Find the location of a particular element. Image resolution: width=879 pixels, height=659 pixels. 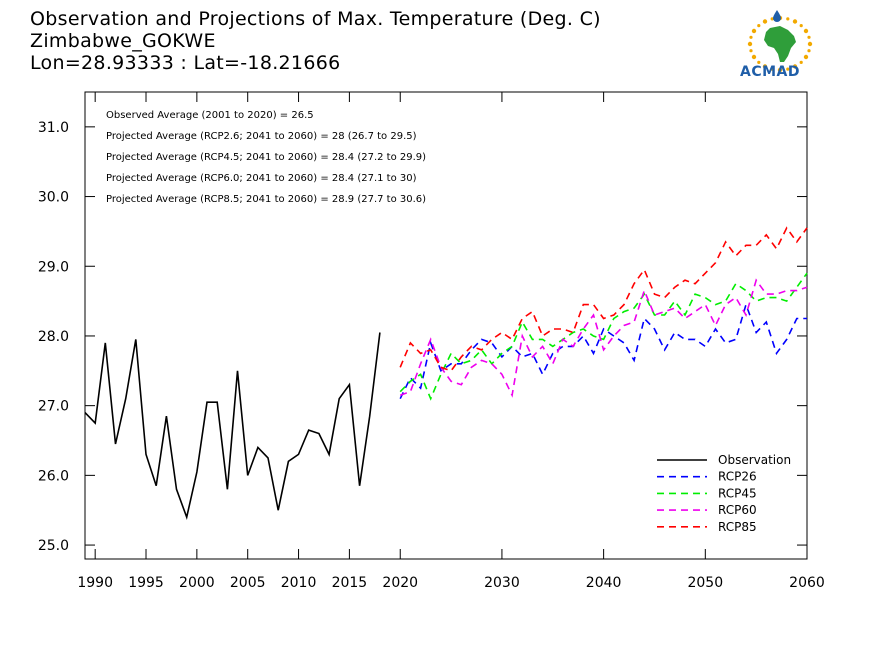

legend-label: Observation is located at coordinates (754, 460).